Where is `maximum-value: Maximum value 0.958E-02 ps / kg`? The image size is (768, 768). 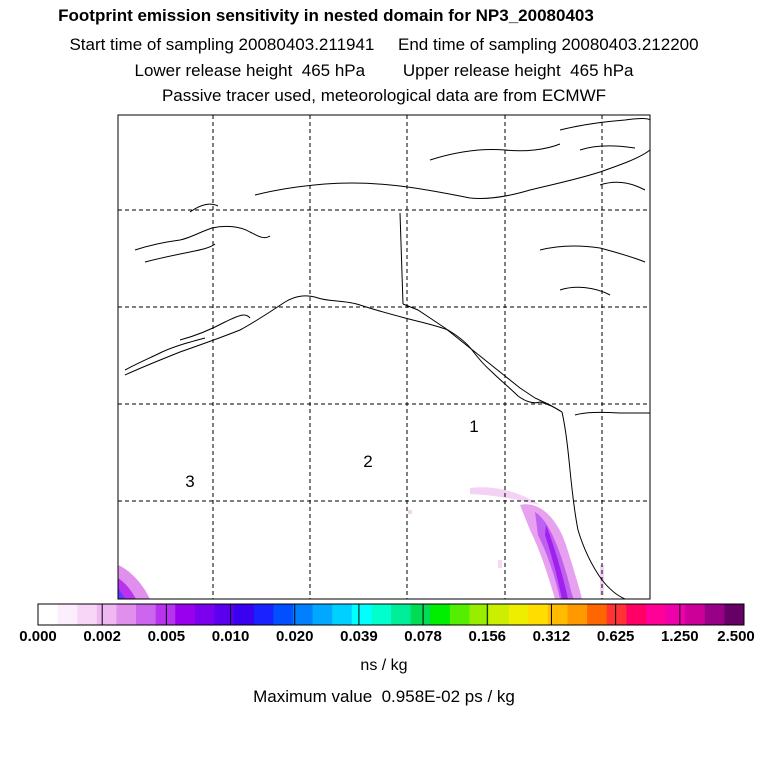 maximum-value: Maximum value 0.958E-02 ps / kg is located at coordinates (384, 696).